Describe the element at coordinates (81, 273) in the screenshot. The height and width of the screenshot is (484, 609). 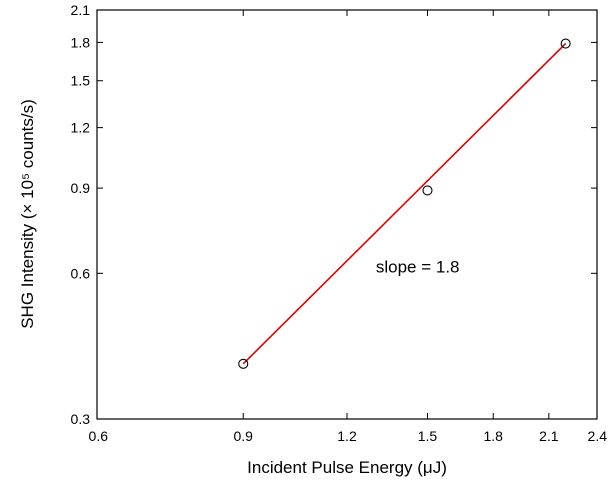
I see `y-tick-label: 0.6` at that location.